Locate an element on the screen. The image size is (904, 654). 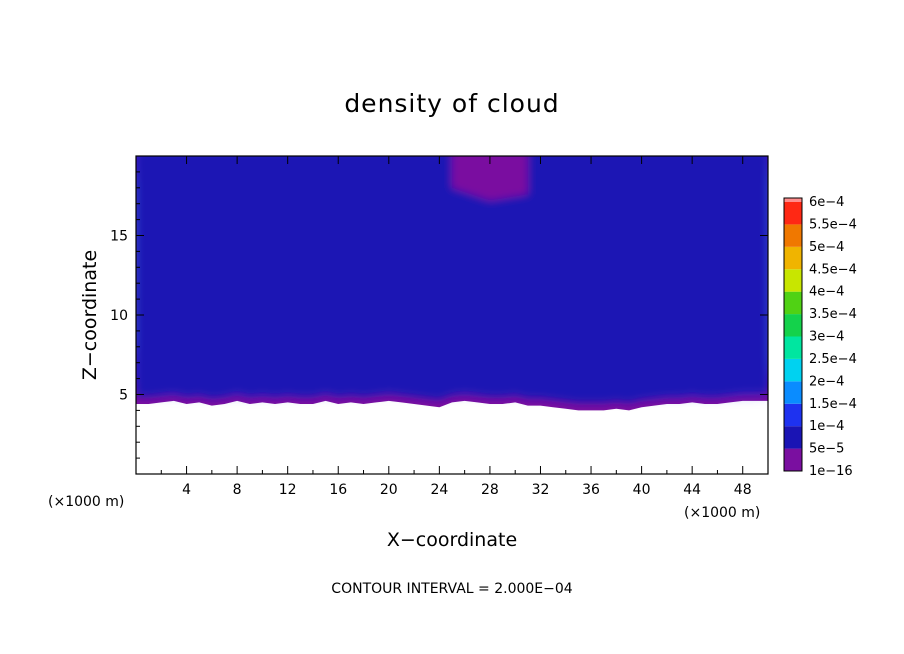
contour-interval-footer: CONTOUR INTERVAL = 2.000E−04 is located at coordinates (451, 589).